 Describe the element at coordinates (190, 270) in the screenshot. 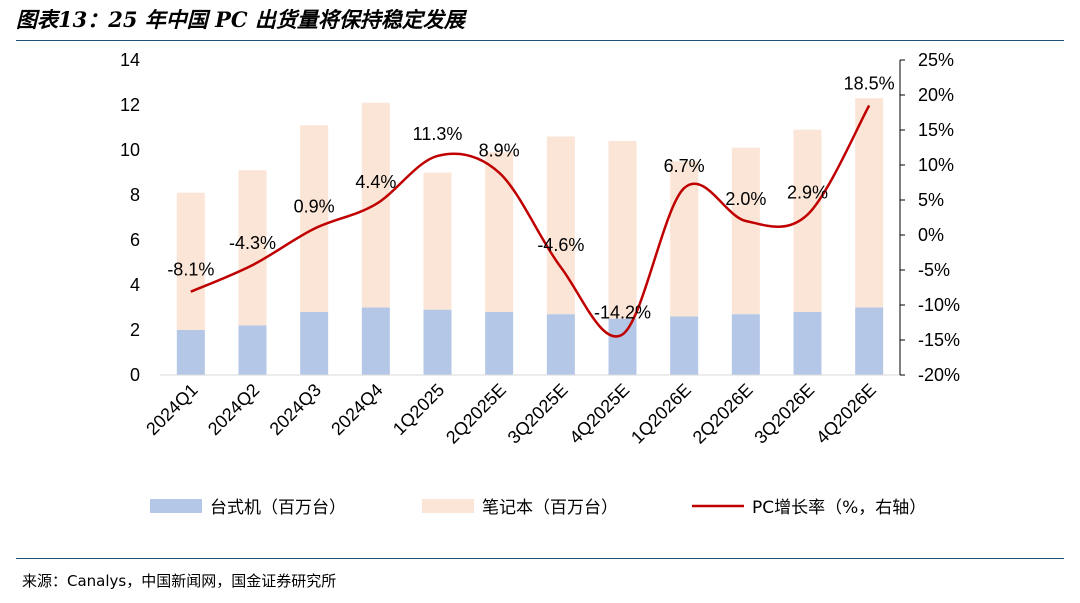

I see `growth-data-label: -8.1%` at that location.